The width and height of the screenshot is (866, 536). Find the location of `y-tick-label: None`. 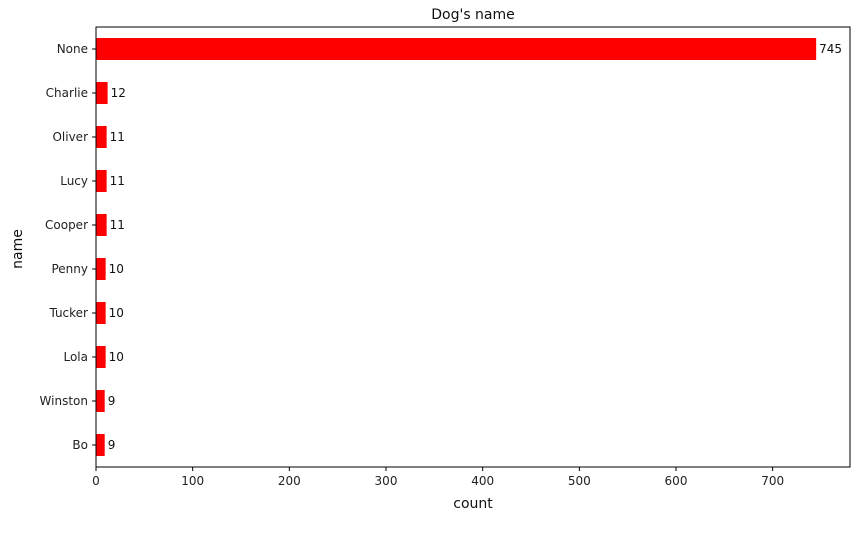

y-tick-label: None is located at coordinates (72, 49).